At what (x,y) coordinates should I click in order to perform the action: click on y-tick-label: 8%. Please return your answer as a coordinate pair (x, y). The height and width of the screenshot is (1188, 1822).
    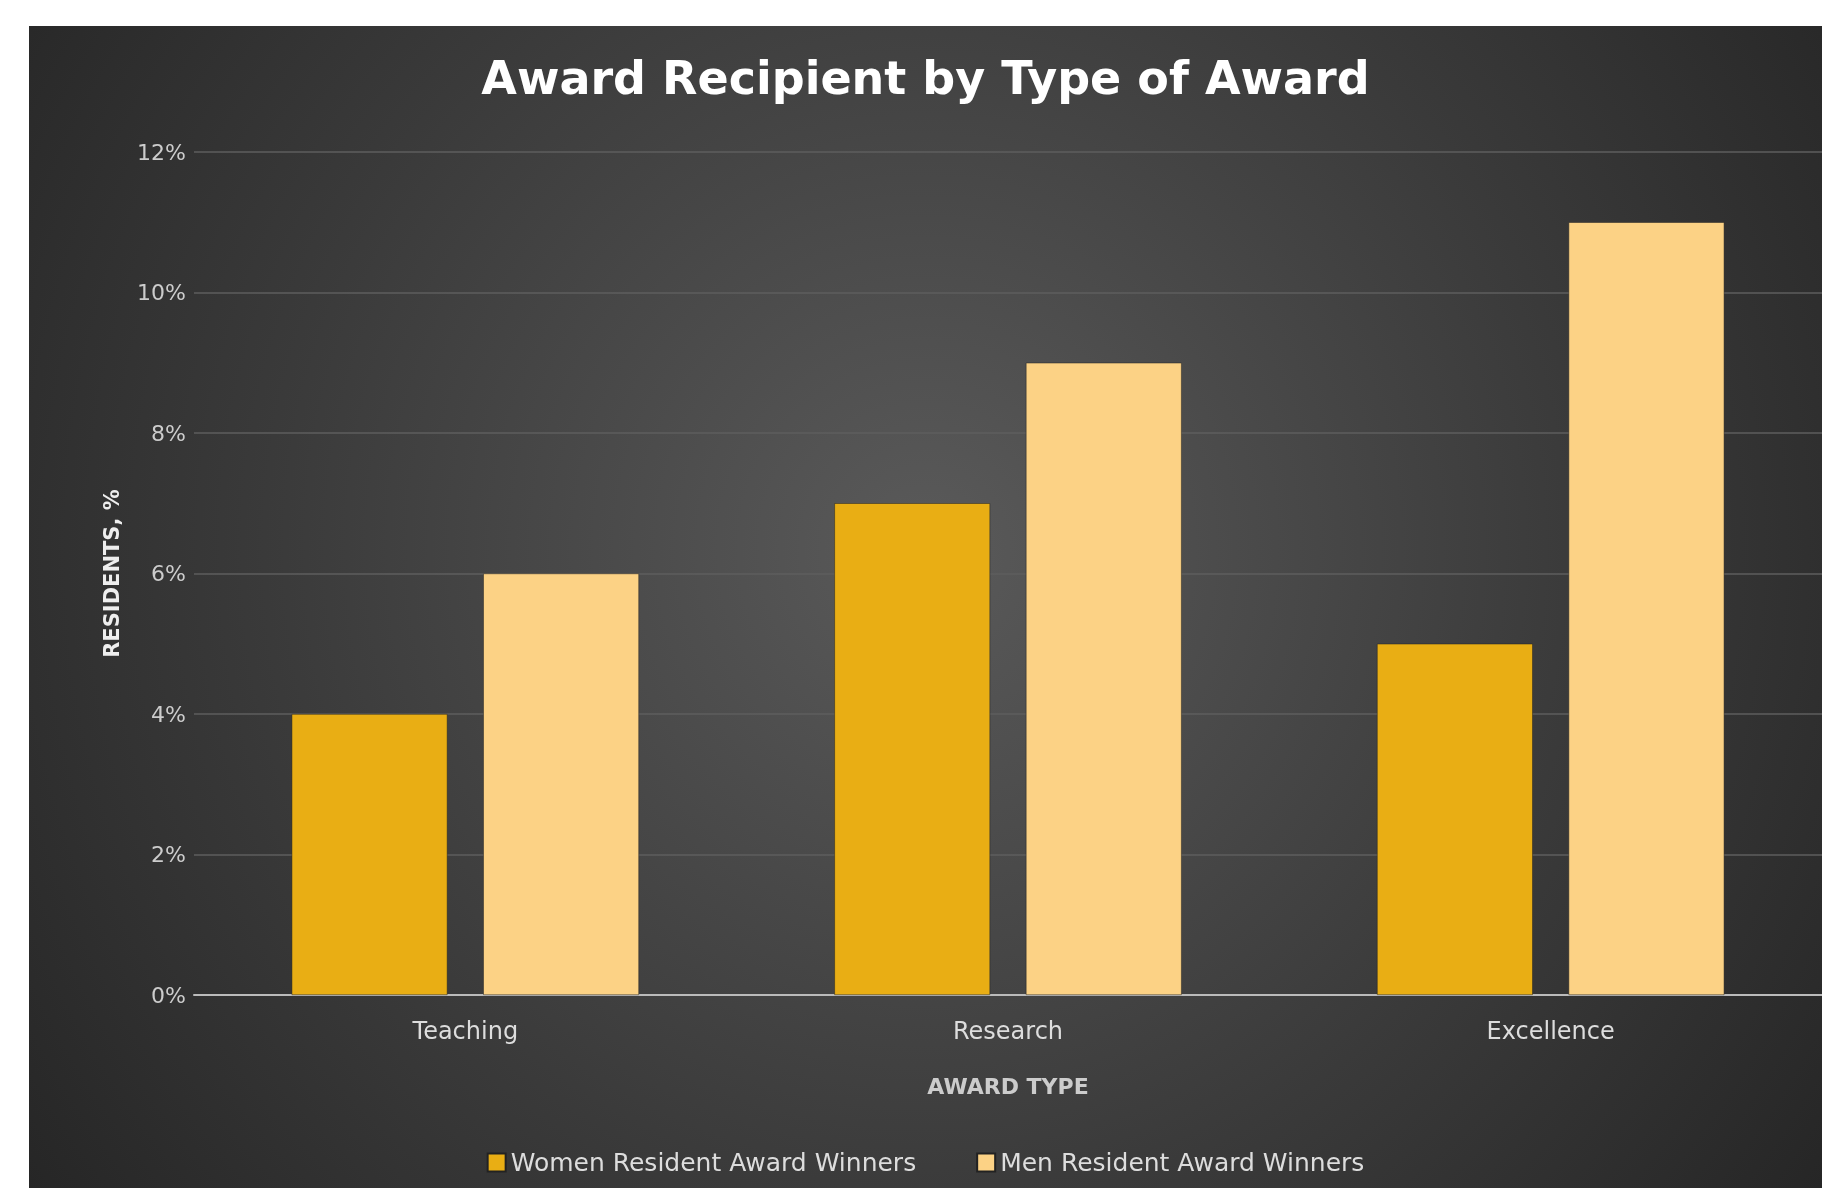
    Looking at the image, I should click on (168, 433).